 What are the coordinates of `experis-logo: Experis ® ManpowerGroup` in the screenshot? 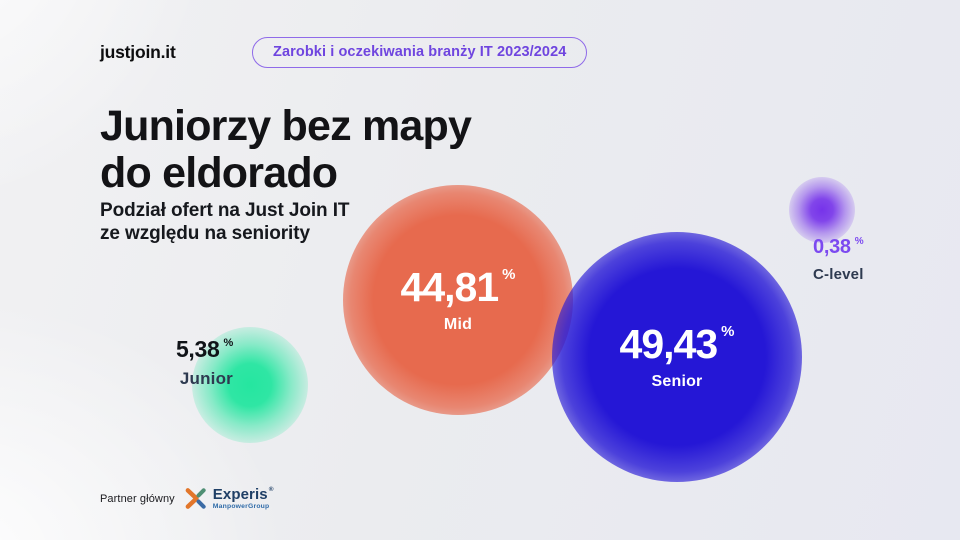 It's located at (229, 499).